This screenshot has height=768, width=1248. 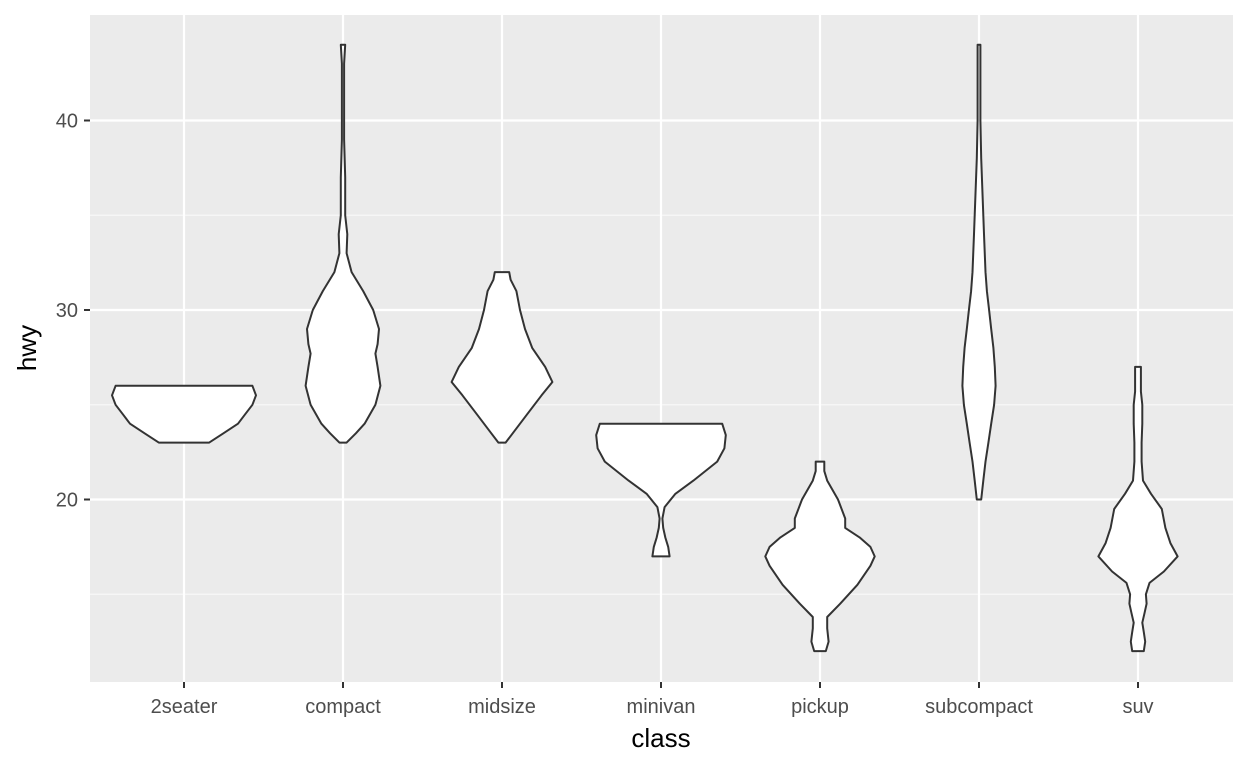 I want to click on violin-suv, so click(x=1138, y=509).